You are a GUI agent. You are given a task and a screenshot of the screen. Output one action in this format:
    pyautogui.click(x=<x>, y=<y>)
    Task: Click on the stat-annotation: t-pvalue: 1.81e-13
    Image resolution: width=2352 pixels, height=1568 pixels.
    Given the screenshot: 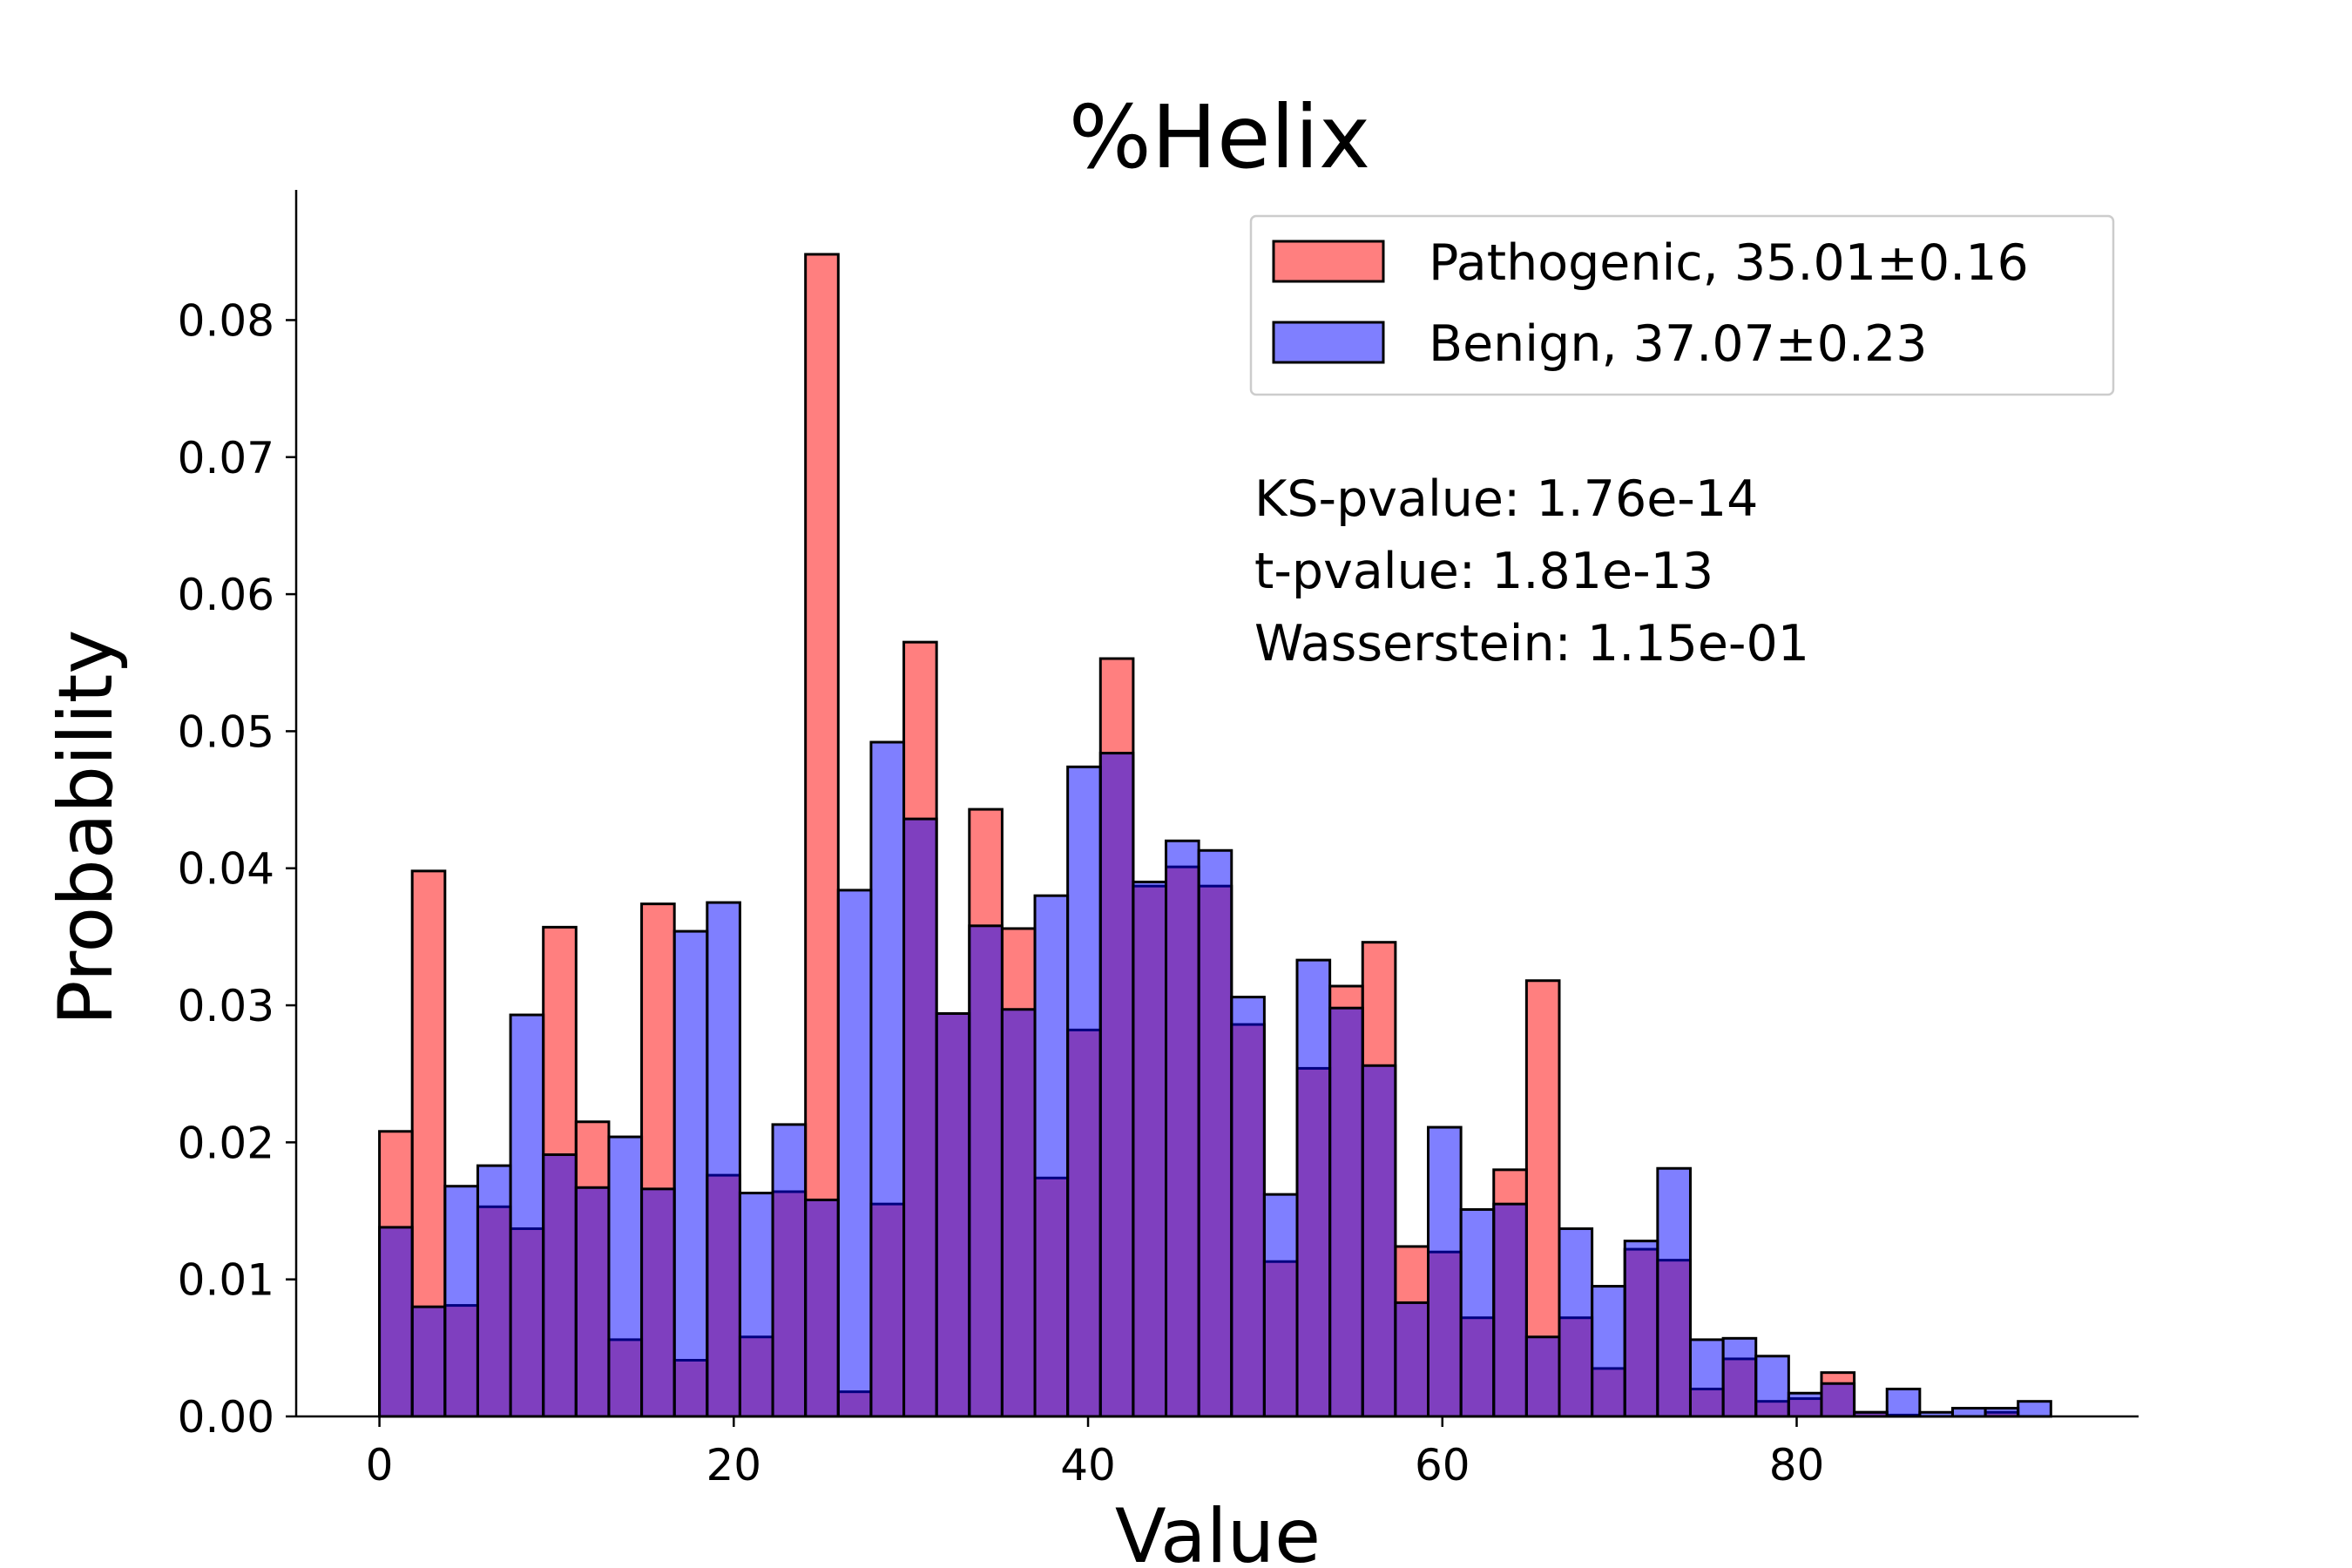 What is the action you would take?
    pyautogui.click(x=1483, y=571)
    